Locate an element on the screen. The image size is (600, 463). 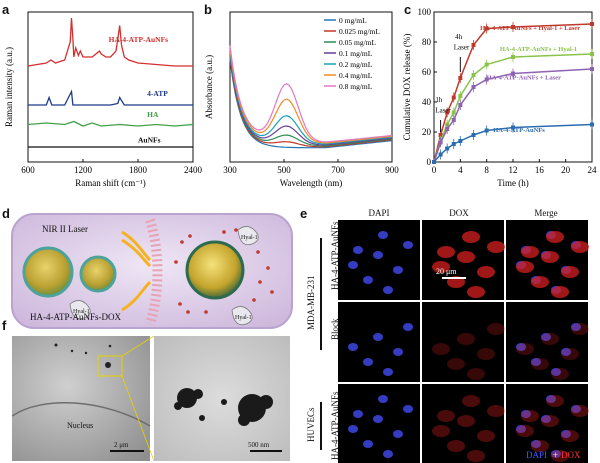
group-label-mda: MDA-MB-231 is located at coordinates (311, 302).